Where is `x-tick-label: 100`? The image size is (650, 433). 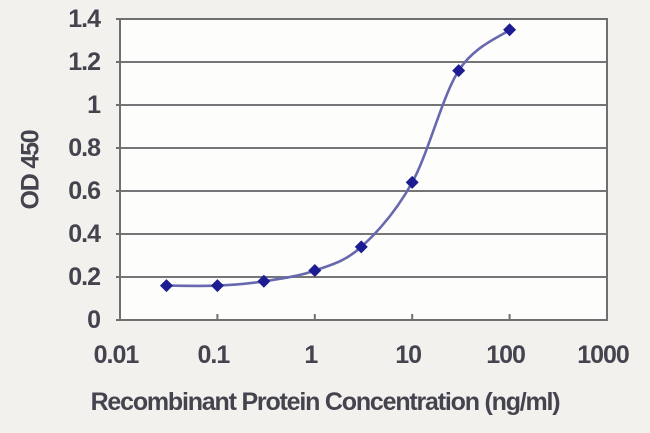 x-tick-label: 100 is located at coordinates (506, 355).